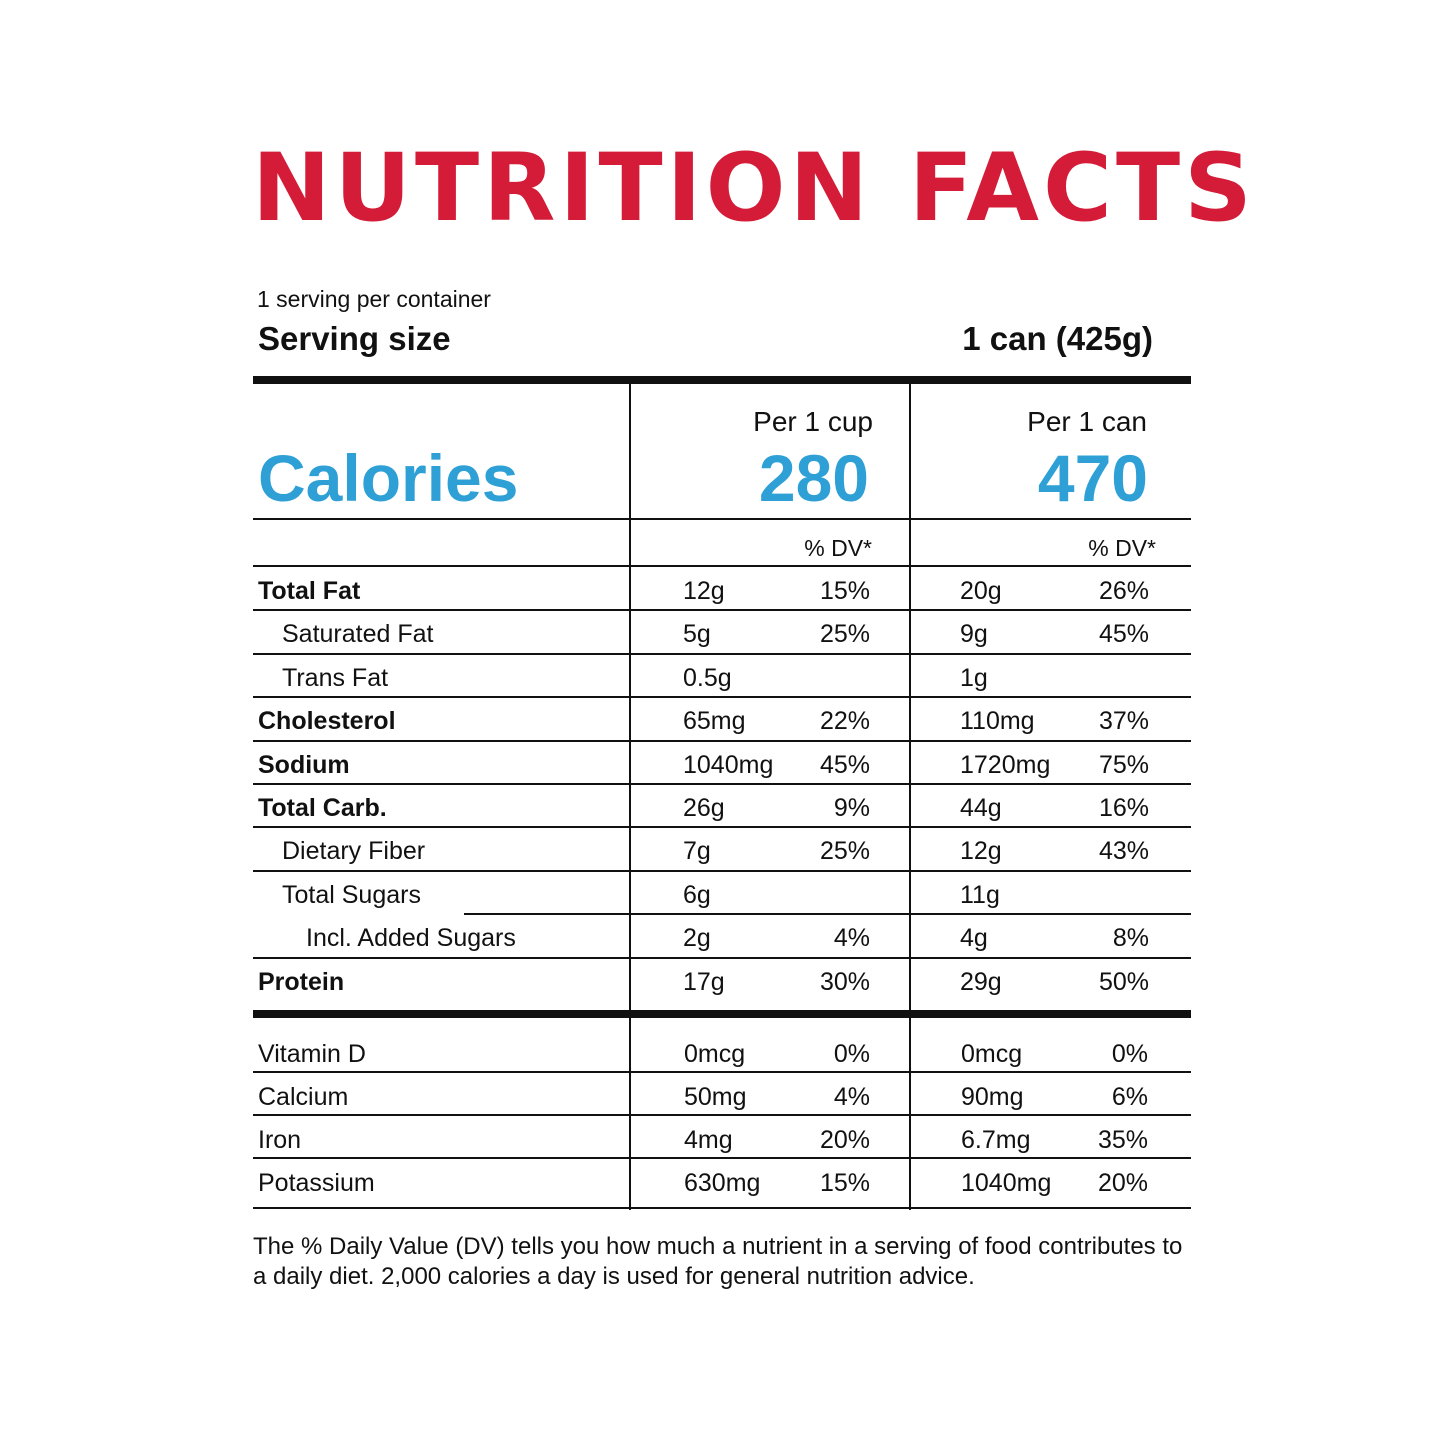 The image size is (1445, 1445). I want to click on nutrient-amount-can: 110mg, so click(997, 721).